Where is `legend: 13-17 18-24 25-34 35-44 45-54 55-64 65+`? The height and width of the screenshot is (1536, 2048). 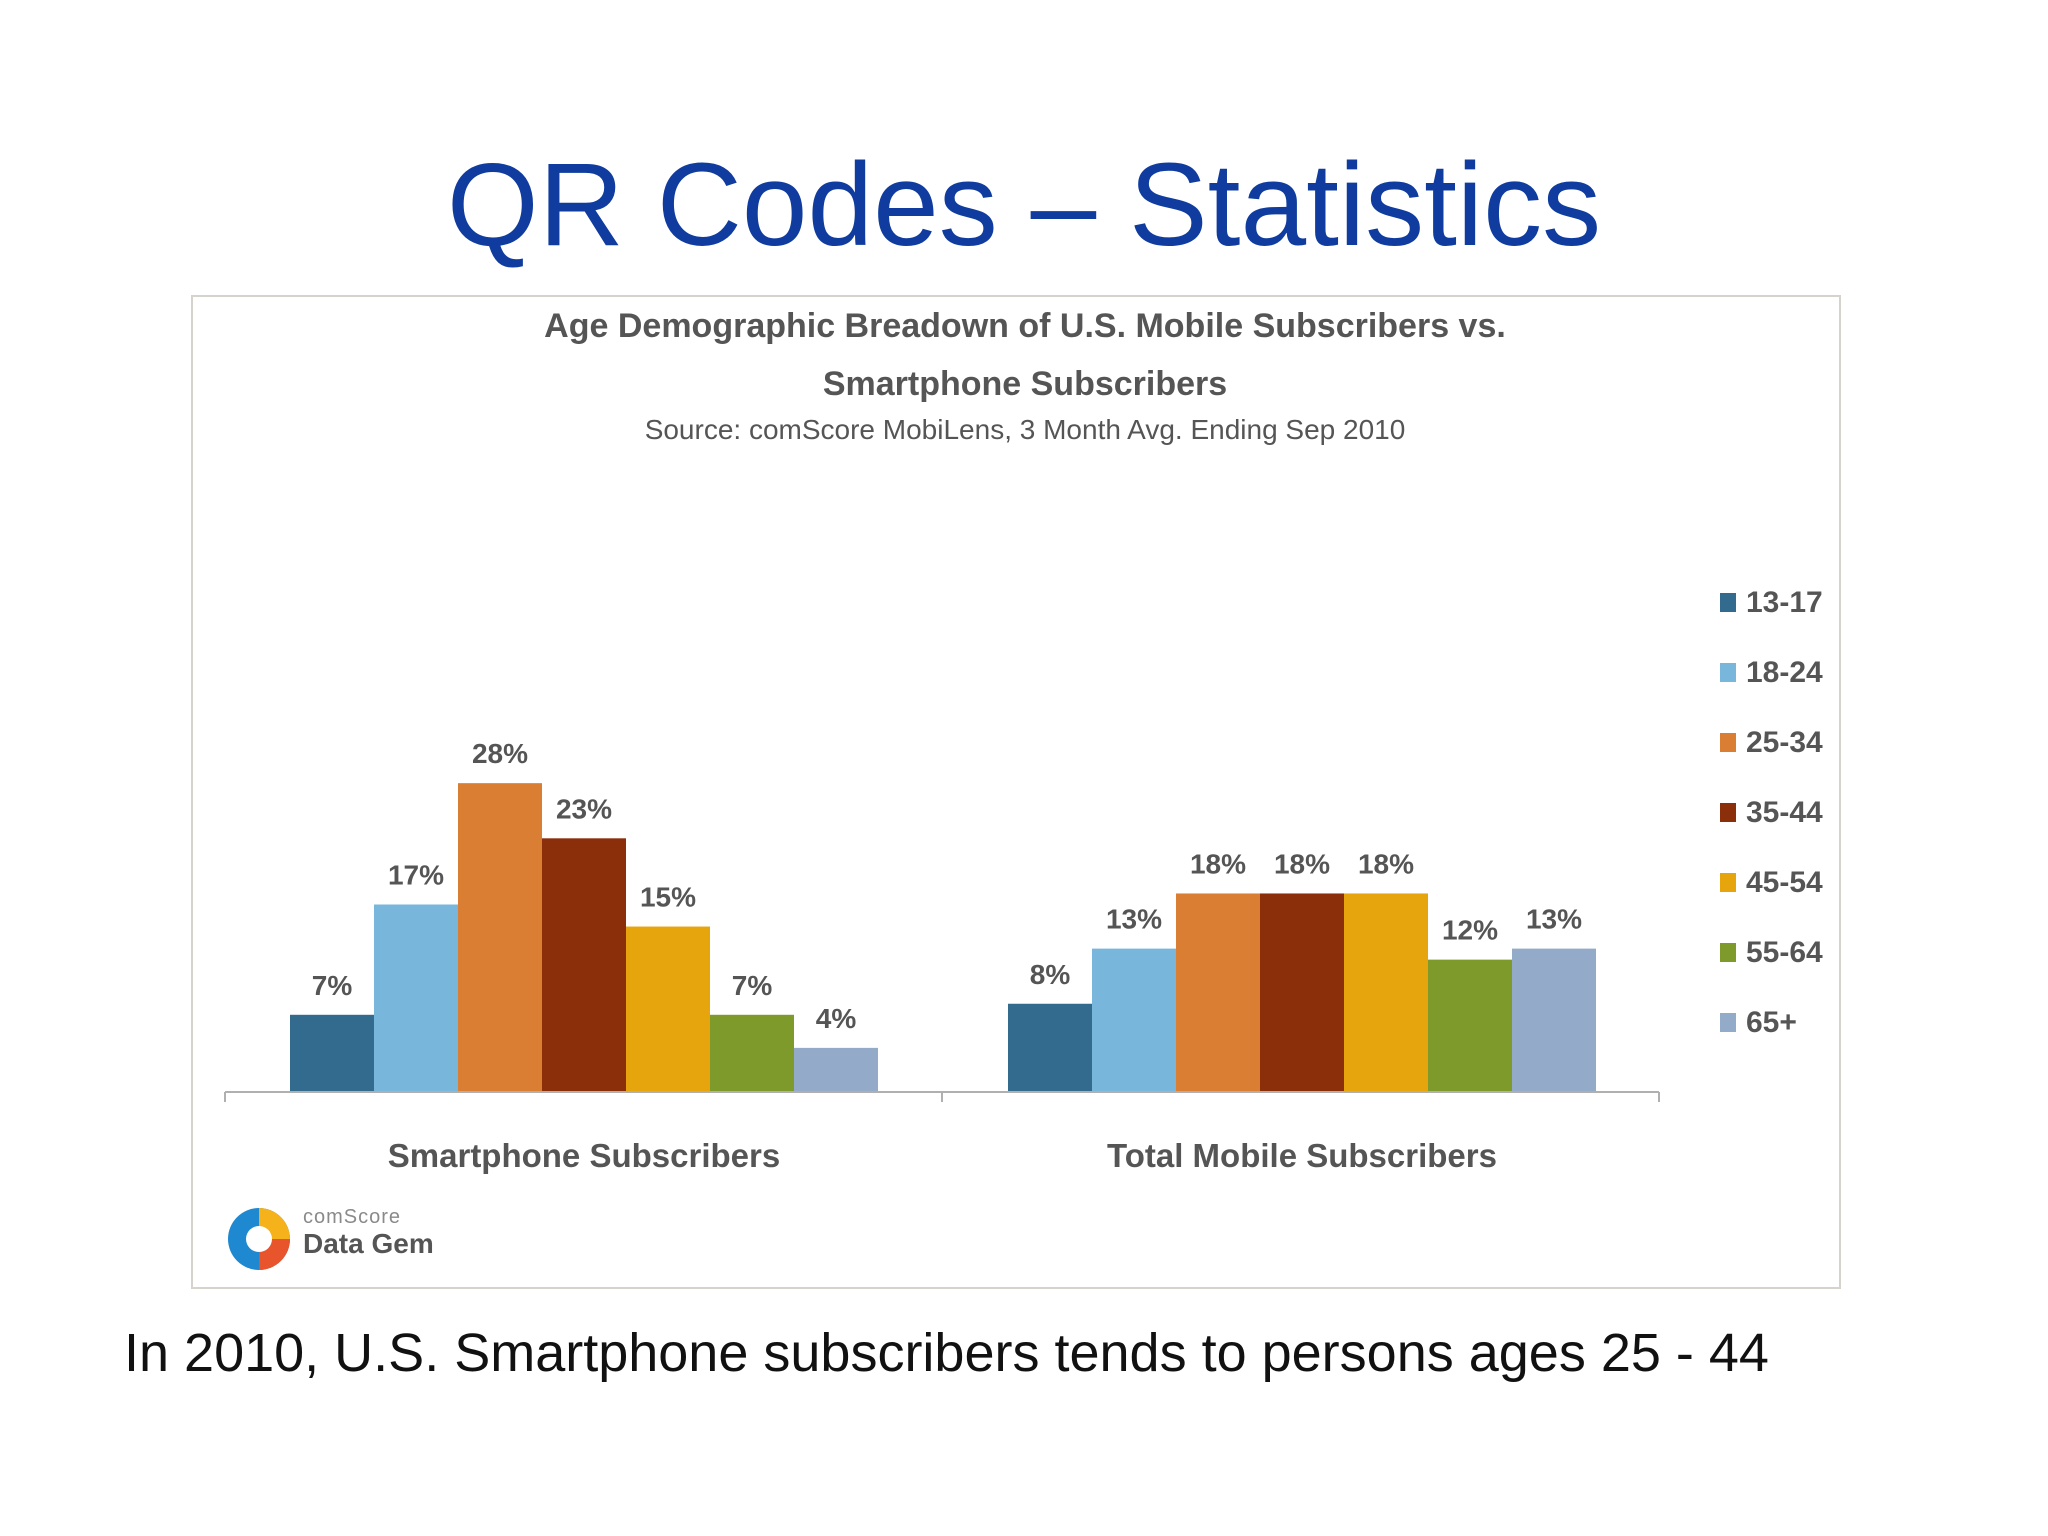 legend: 13-17 18-24 25-34 35-44 45-54 55-64 65+ is located at coordinates (1771, 812).